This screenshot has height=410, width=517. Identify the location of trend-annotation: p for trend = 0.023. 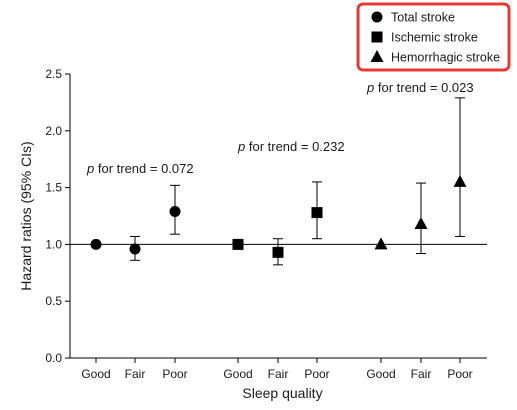
(420, 87).